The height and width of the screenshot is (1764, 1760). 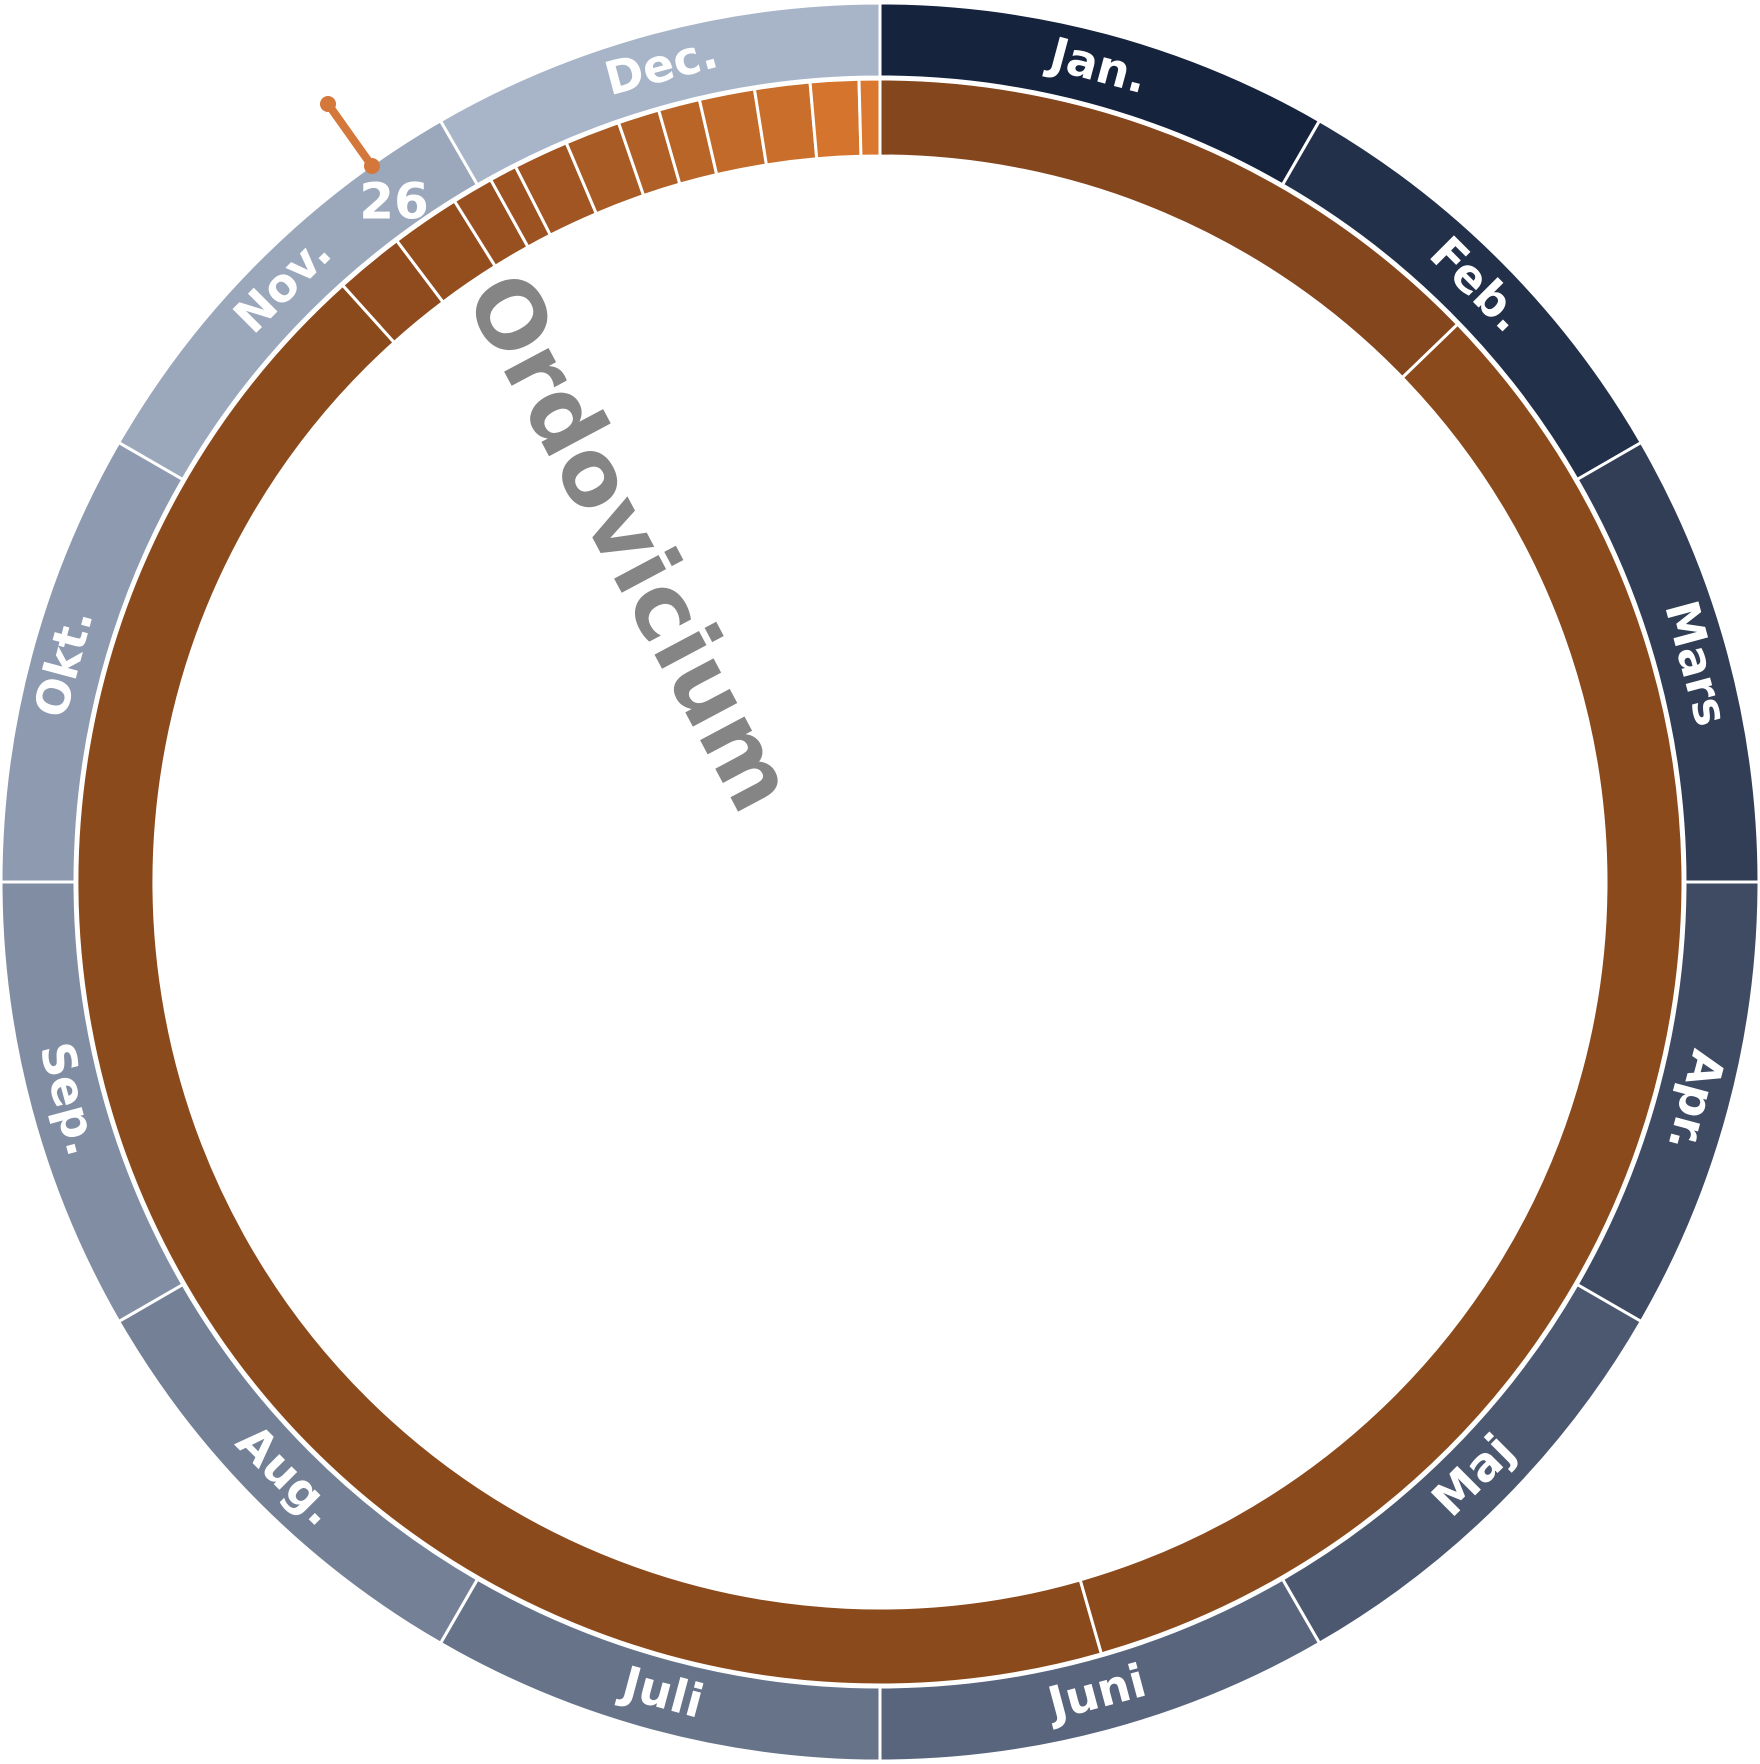 I want to click on day-label: 26, so click(x=394, y=202).